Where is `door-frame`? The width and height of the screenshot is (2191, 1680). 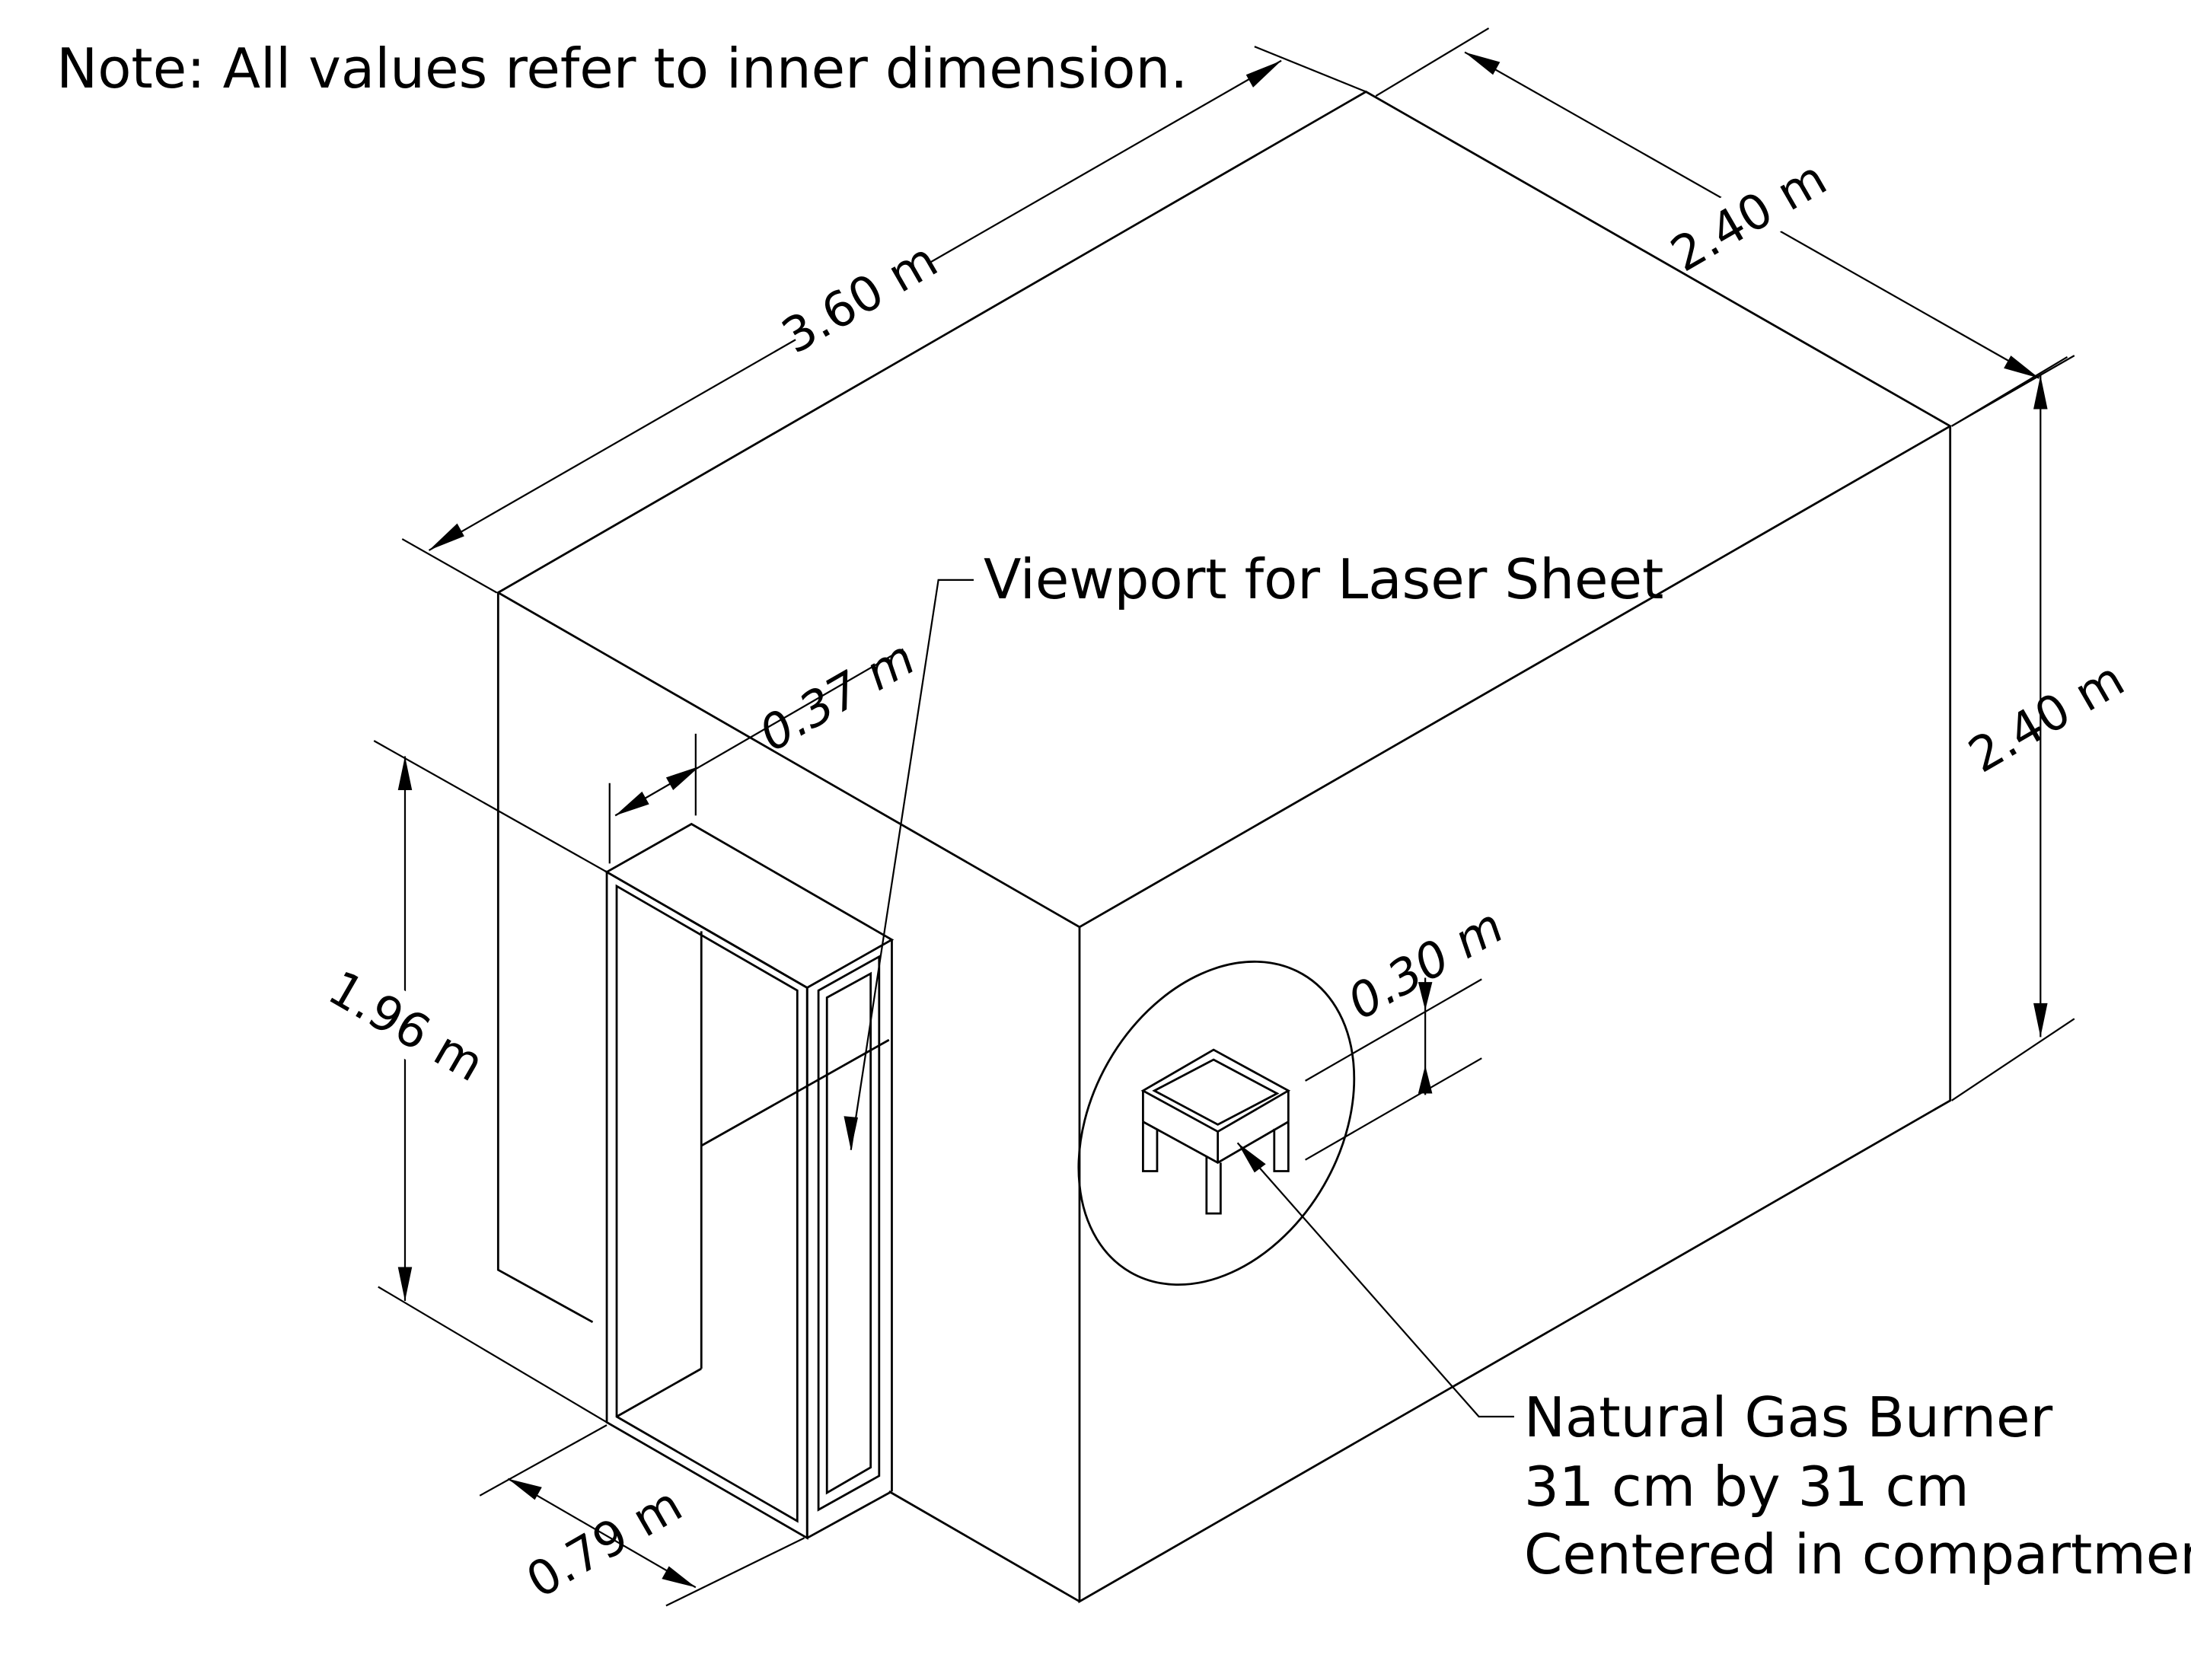
door-frame is located at coordinates (749, 1181).